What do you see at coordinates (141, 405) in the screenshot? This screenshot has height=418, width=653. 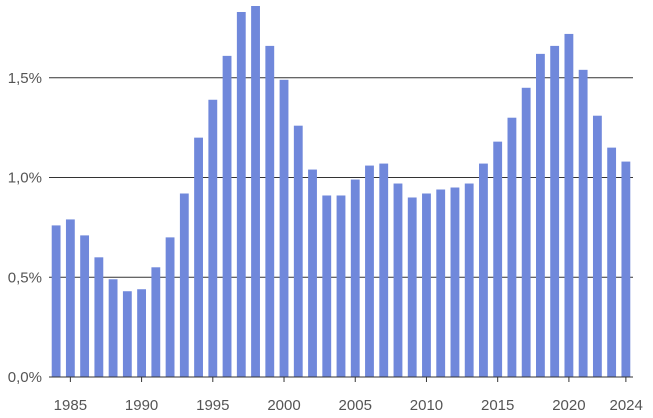 I see `x-tick-label: 1990` at bounding box center [141, 405].